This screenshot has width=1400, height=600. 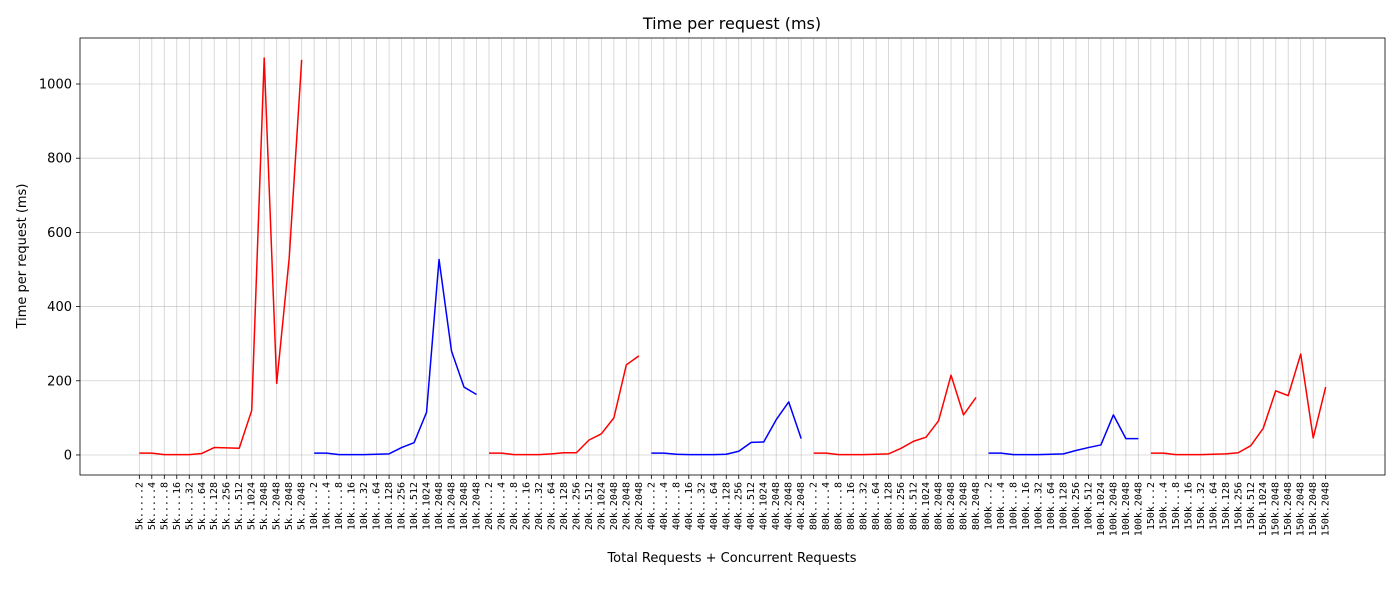 I want to click on x-tick-label: 10k...64, so click(x=377, y=506).